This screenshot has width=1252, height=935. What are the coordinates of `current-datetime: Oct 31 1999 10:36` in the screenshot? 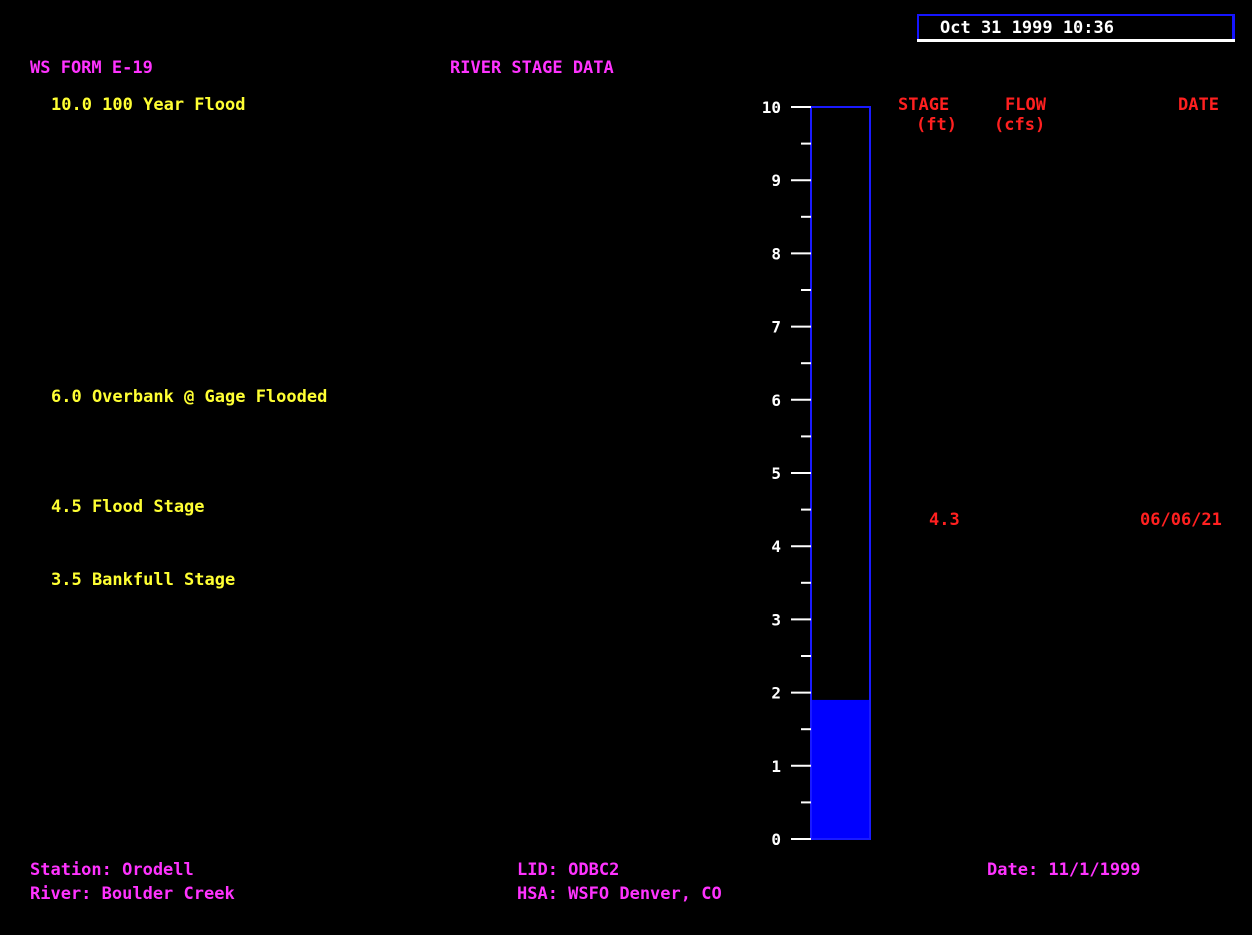 It's located at (1027, 28).